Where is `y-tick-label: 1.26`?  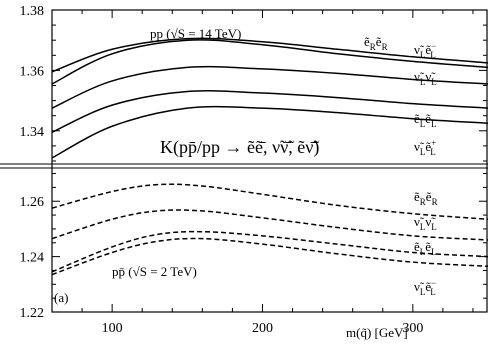
y-tick-label: 1.26 is located at coordinates (32, 202).